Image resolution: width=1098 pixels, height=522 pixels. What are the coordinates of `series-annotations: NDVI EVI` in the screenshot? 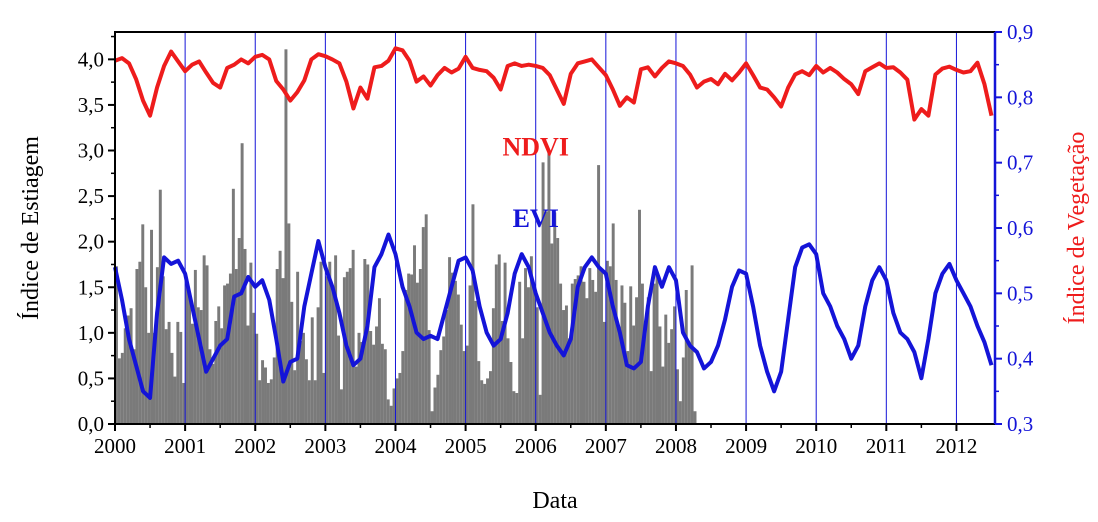 It's located at (535, 182).